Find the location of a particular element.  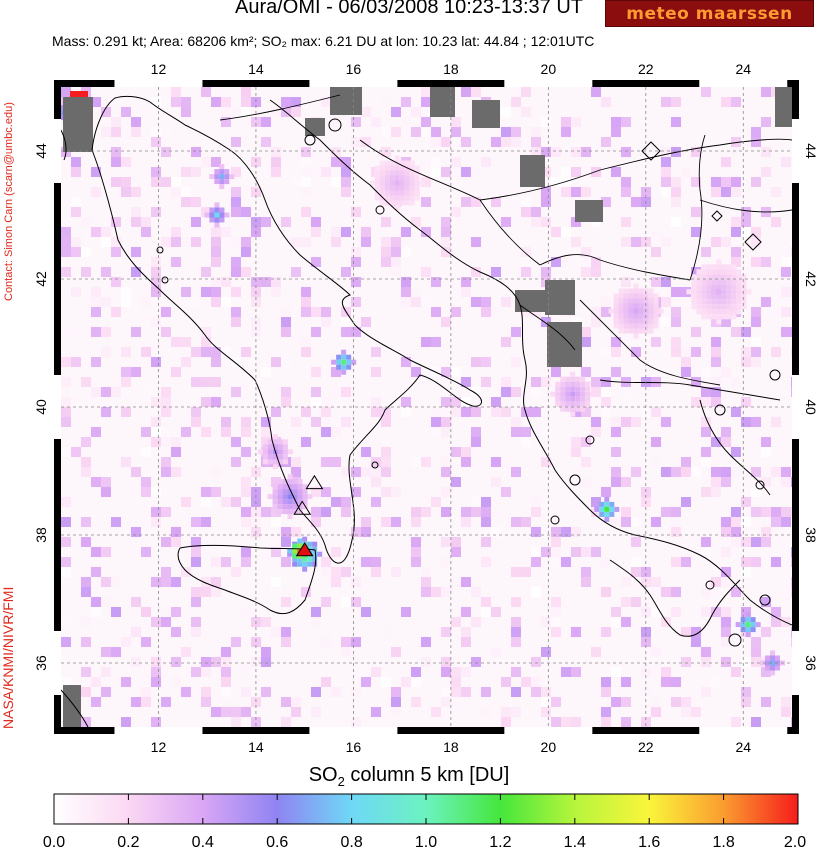

lon-tick-label-top: 18 is located at coordinates (451, 69).